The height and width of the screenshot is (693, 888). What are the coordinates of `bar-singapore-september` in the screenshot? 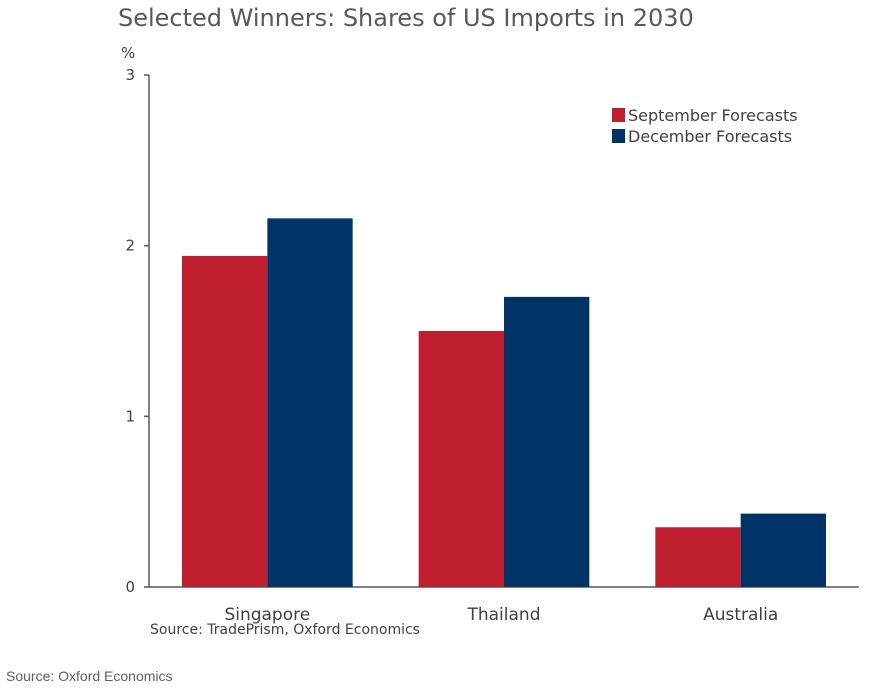 It's located at (225, 421).